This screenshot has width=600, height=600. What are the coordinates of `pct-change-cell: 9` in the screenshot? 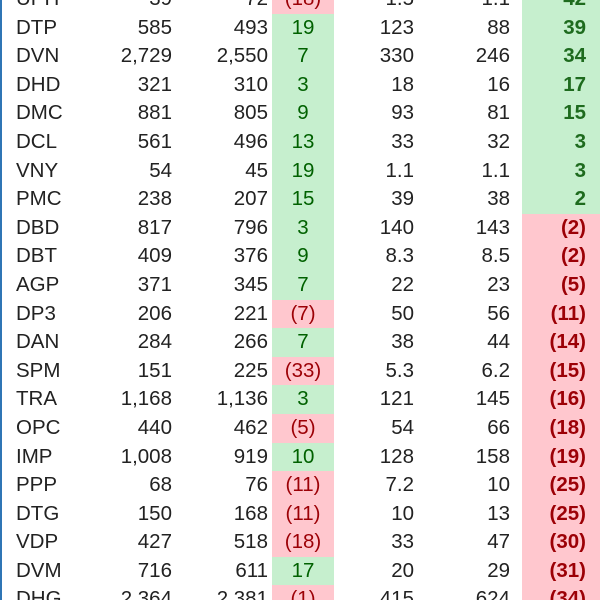 It's located at (303, 256).